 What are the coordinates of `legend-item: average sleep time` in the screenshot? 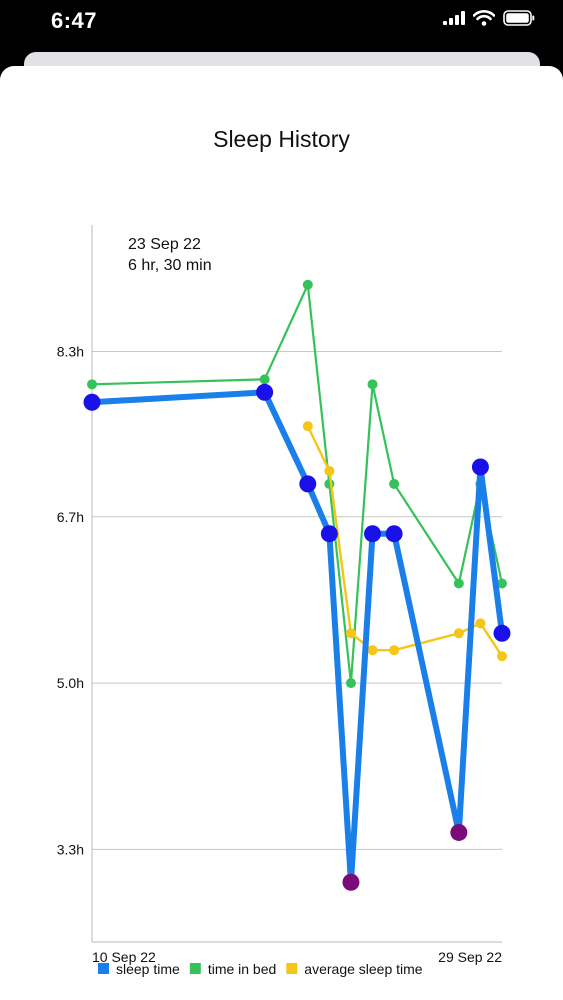 It's located at (354, 969).